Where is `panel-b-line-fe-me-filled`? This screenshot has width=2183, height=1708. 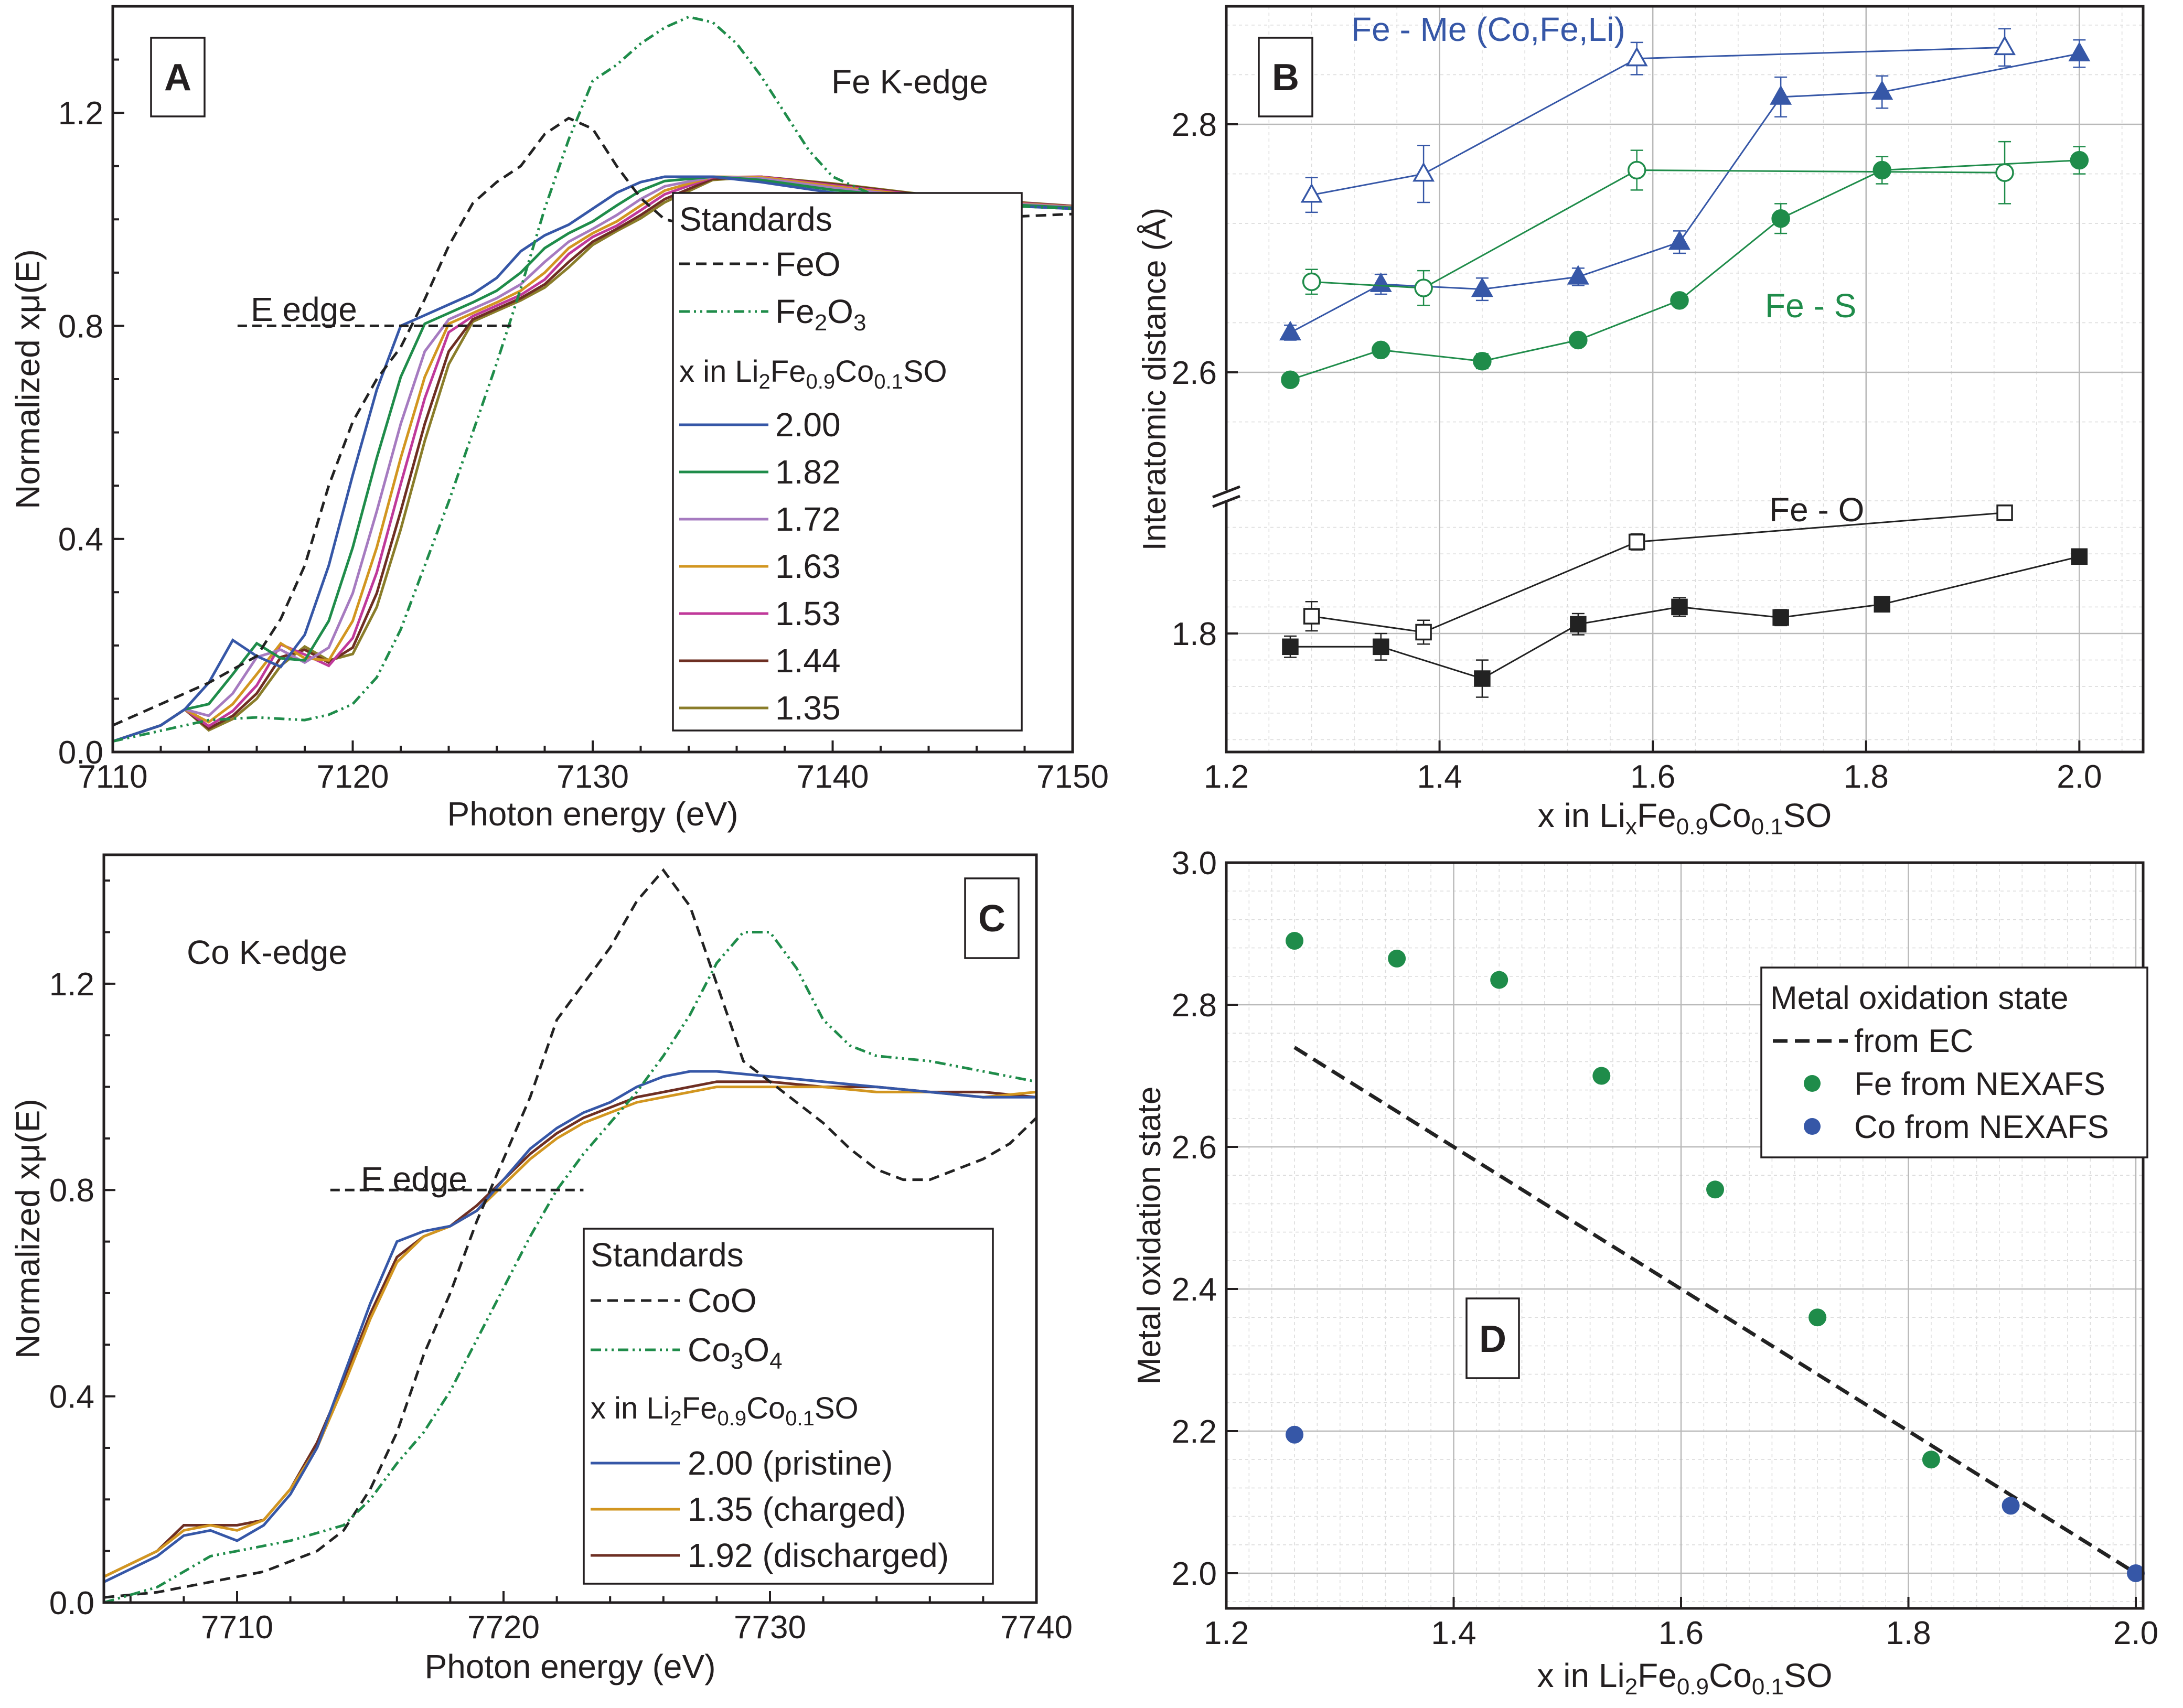
panel-b-line-fe-me-filled is located at coordinates (1685, 193).